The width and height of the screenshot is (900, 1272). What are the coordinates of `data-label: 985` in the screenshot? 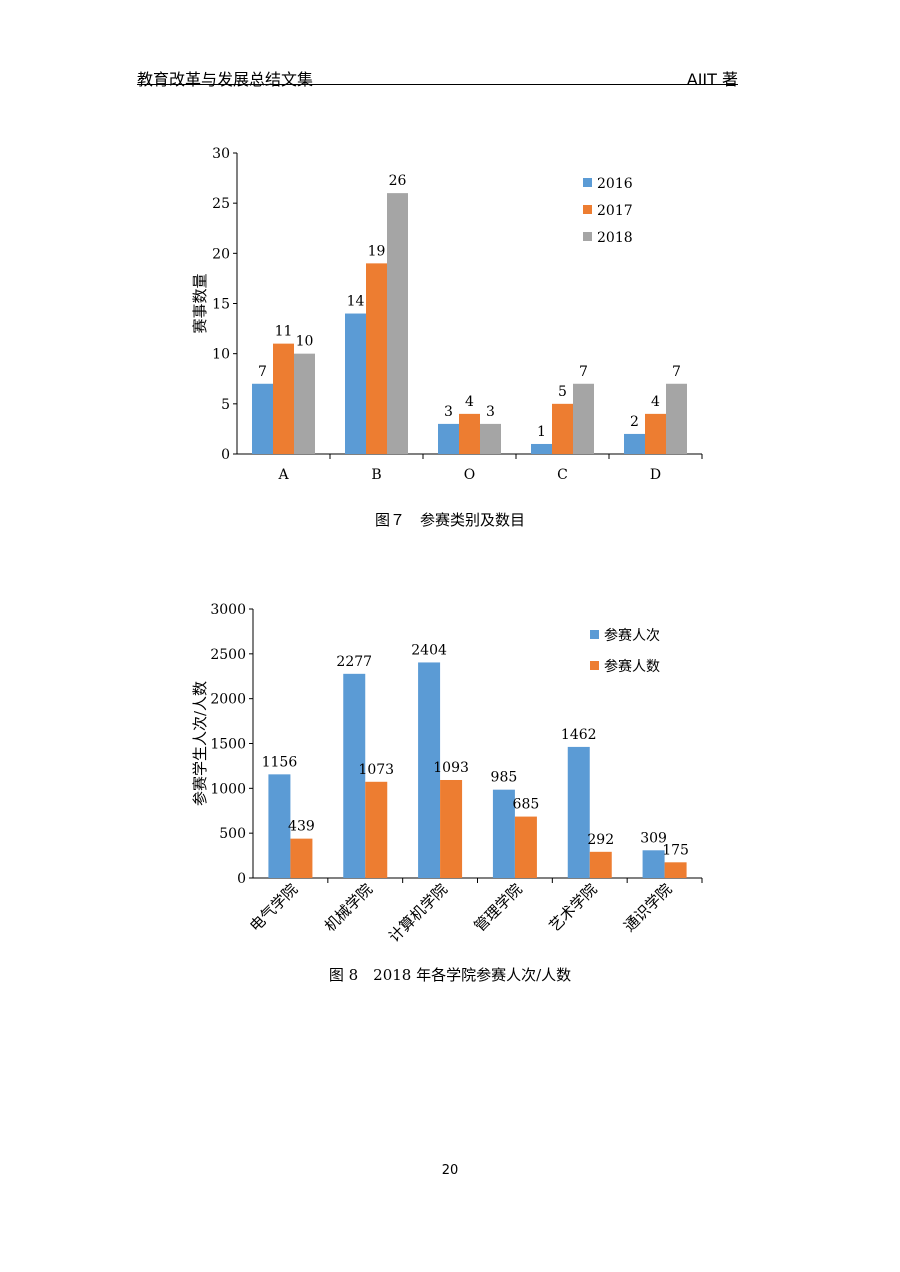 It's located at (504, 778).